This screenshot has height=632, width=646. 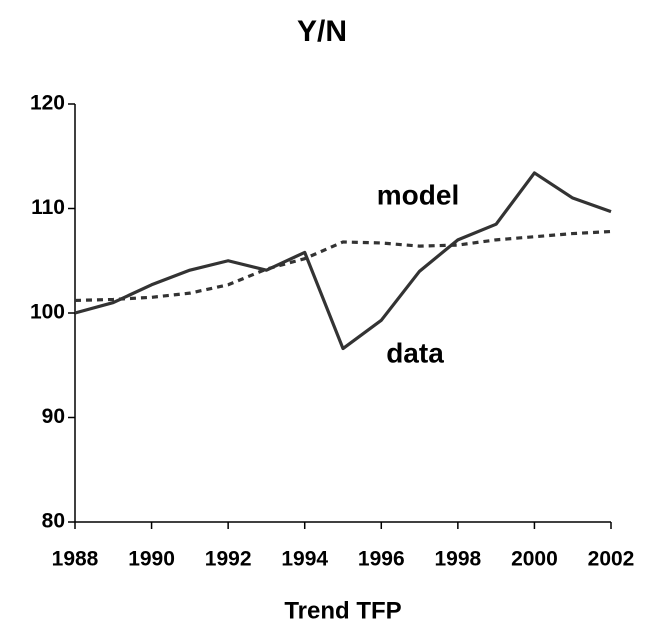 What do you see at coordinates (48, 207) in the screenshot?
I see `y-tick-label: 110` at bounding box center [48, 207].